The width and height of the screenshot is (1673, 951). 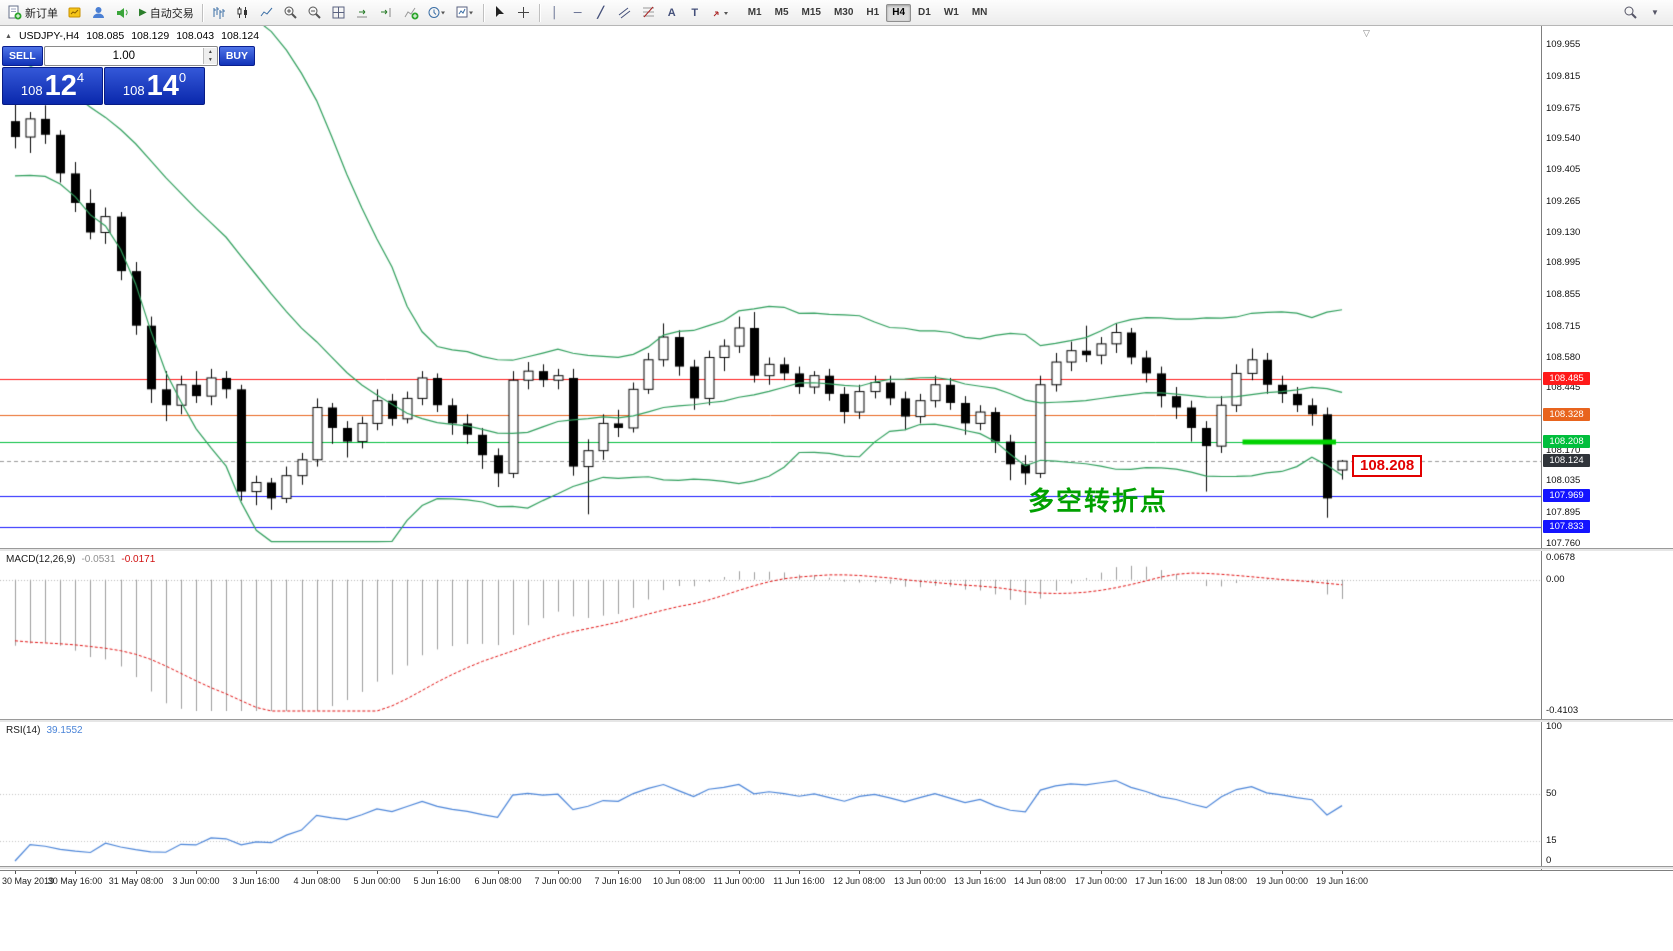 I want to click on volume-input, so click(x=123, y=56).